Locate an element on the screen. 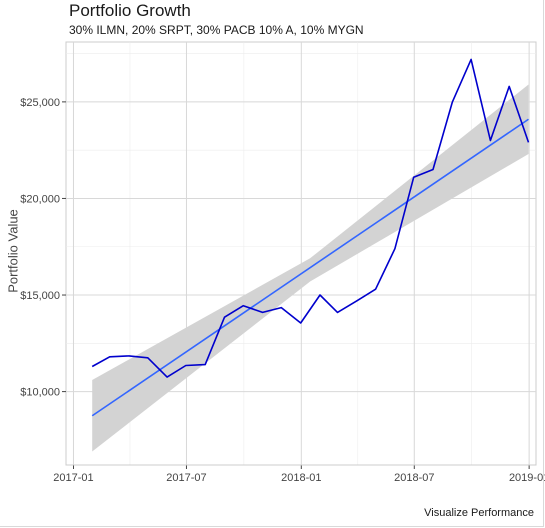  chart-caption: Visualize Performance is located at coordinates (479, 513).